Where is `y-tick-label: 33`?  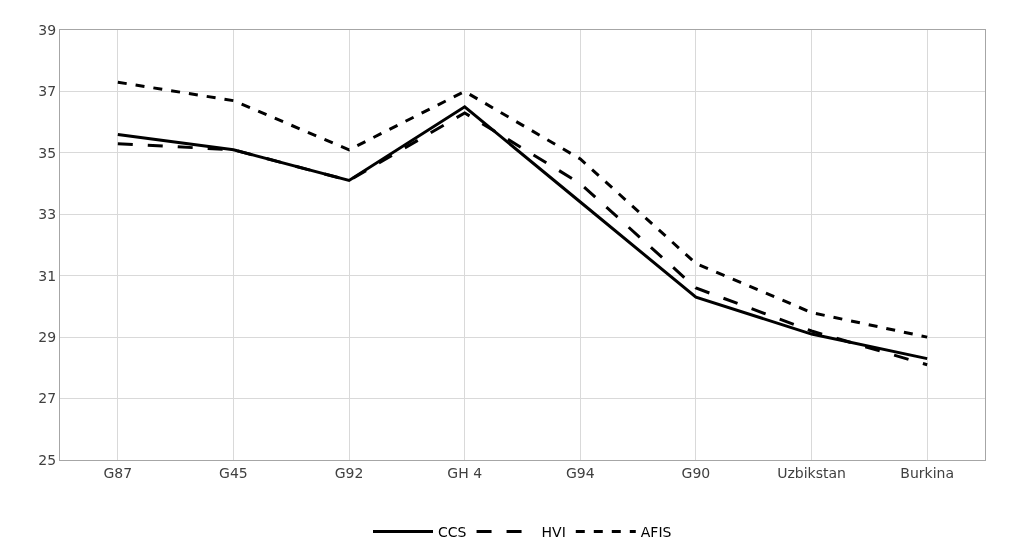 y-tick-label: 33 is located at coordinates (47, 214).